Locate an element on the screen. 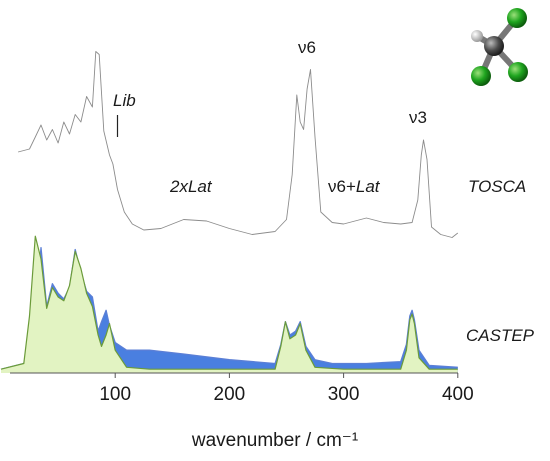 Image resolution: width=550 pixels, height=461 pixels. x-tick-label-200: 200 is located at coordinates (230, 394).